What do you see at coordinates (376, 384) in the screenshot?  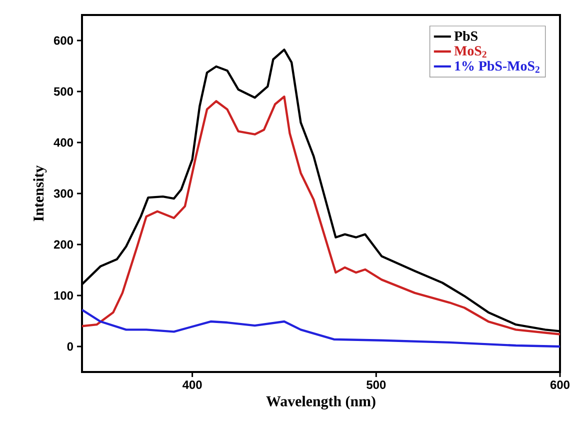 I see `x-tick-label: 500` at bounding box center [376, 384].